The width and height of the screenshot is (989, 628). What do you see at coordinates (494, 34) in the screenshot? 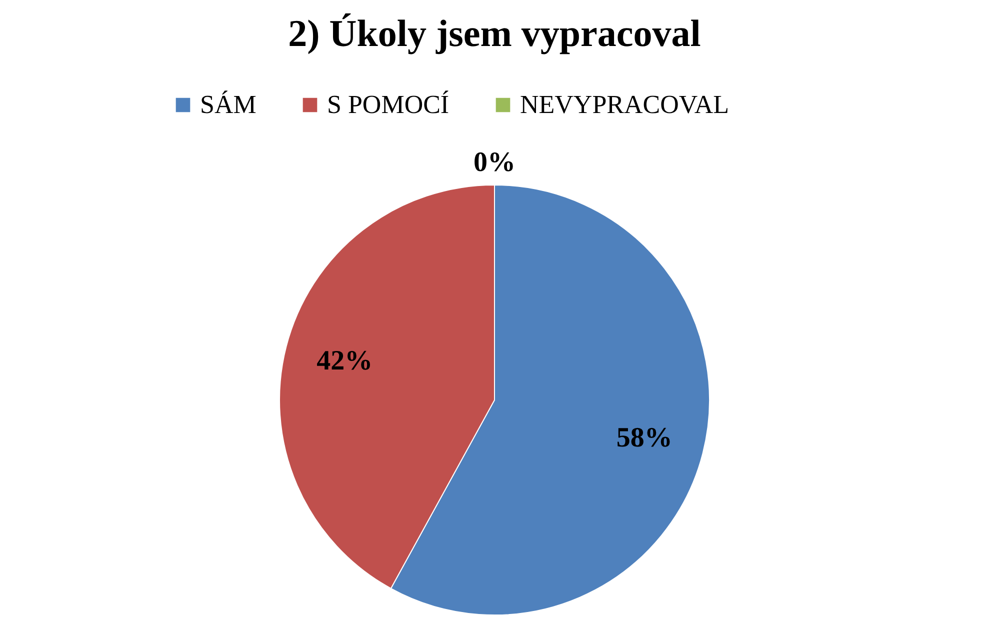
I see `chart-title: 2) Úkoly jsem vypracoval` at bounding box center [494, 34].